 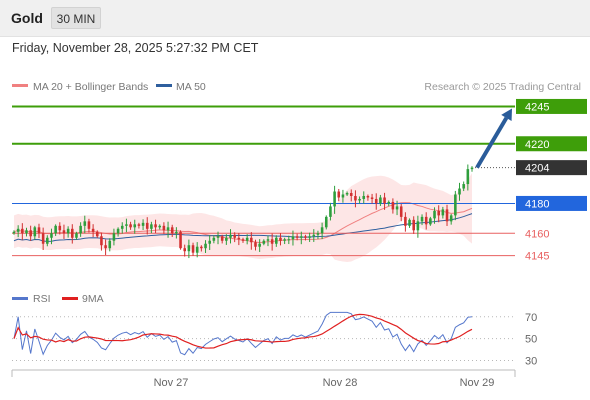 I want to click on rsi-panel: 70 50 30, so click(x=274, y=340).